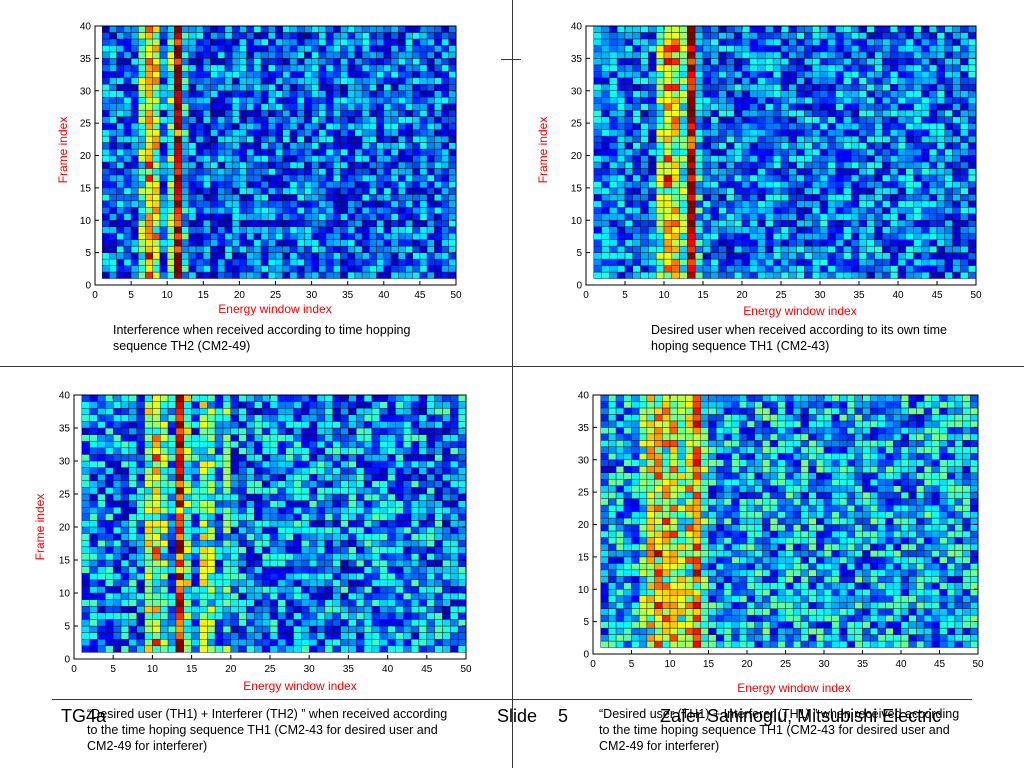  What do you see at coordinates (512, 183) in the screenshot?
I see `vertical-divider-top` at bounding box center [512, 183].